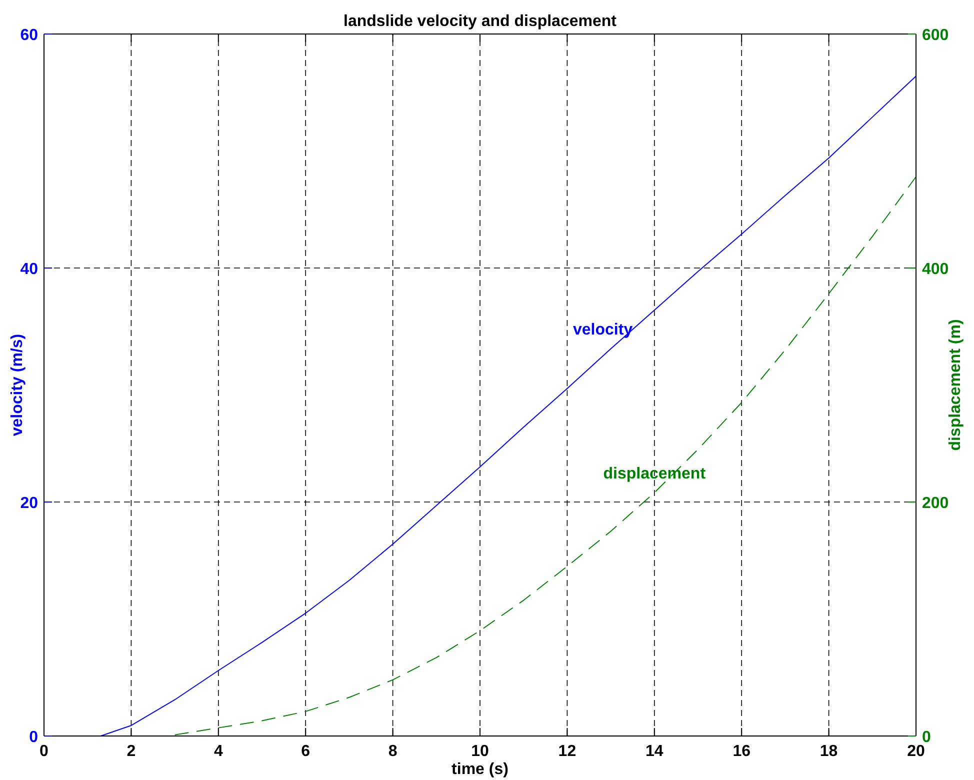  What do you see at coordinates (17, 385) in the screenshot?
I see `y-axis-title: velocity (m/s)` at bounding box center [17, 385].